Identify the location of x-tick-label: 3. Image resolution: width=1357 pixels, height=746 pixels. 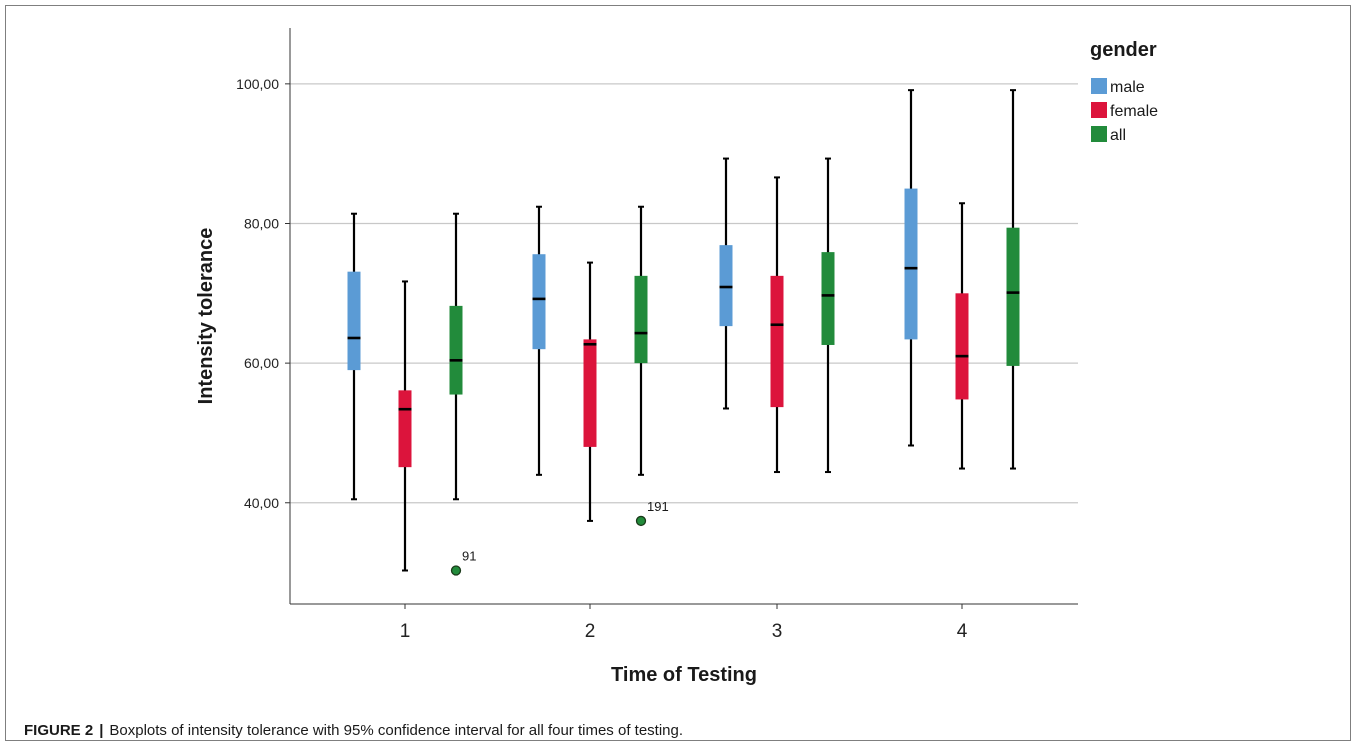
(777, 631).